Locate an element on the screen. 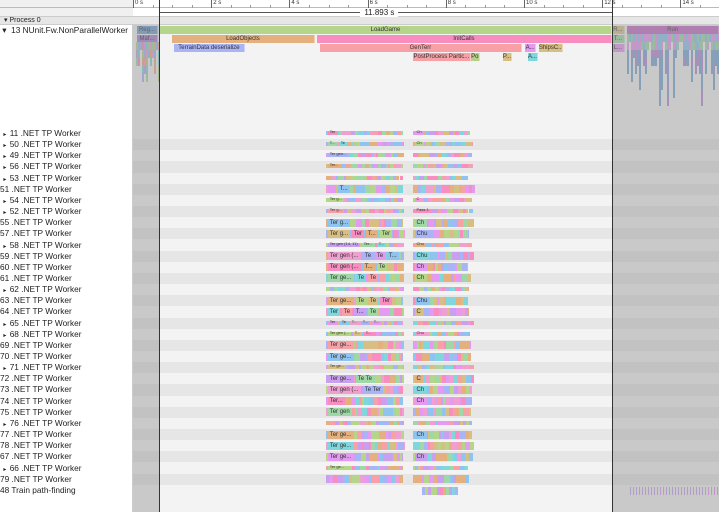 The image size is (719, 512). thread-label: ▸ 50 .NET TP Worker is located at coordinates (66, 145).